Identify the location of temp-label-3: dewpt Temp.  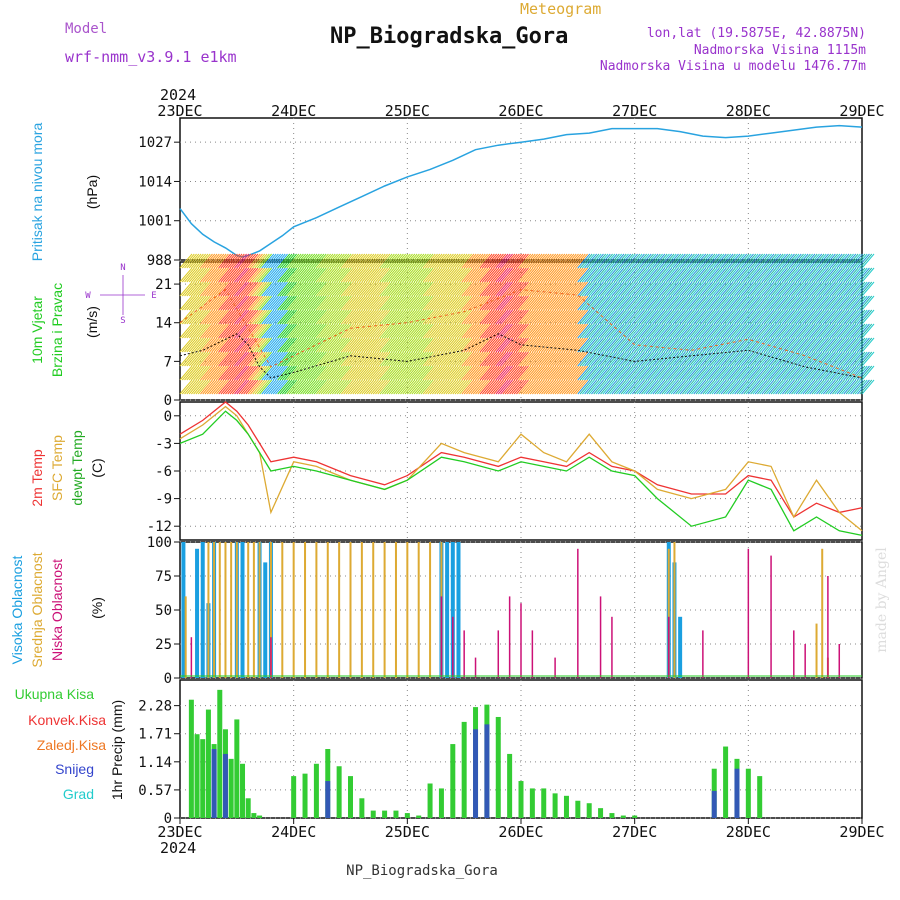
(77, 467).